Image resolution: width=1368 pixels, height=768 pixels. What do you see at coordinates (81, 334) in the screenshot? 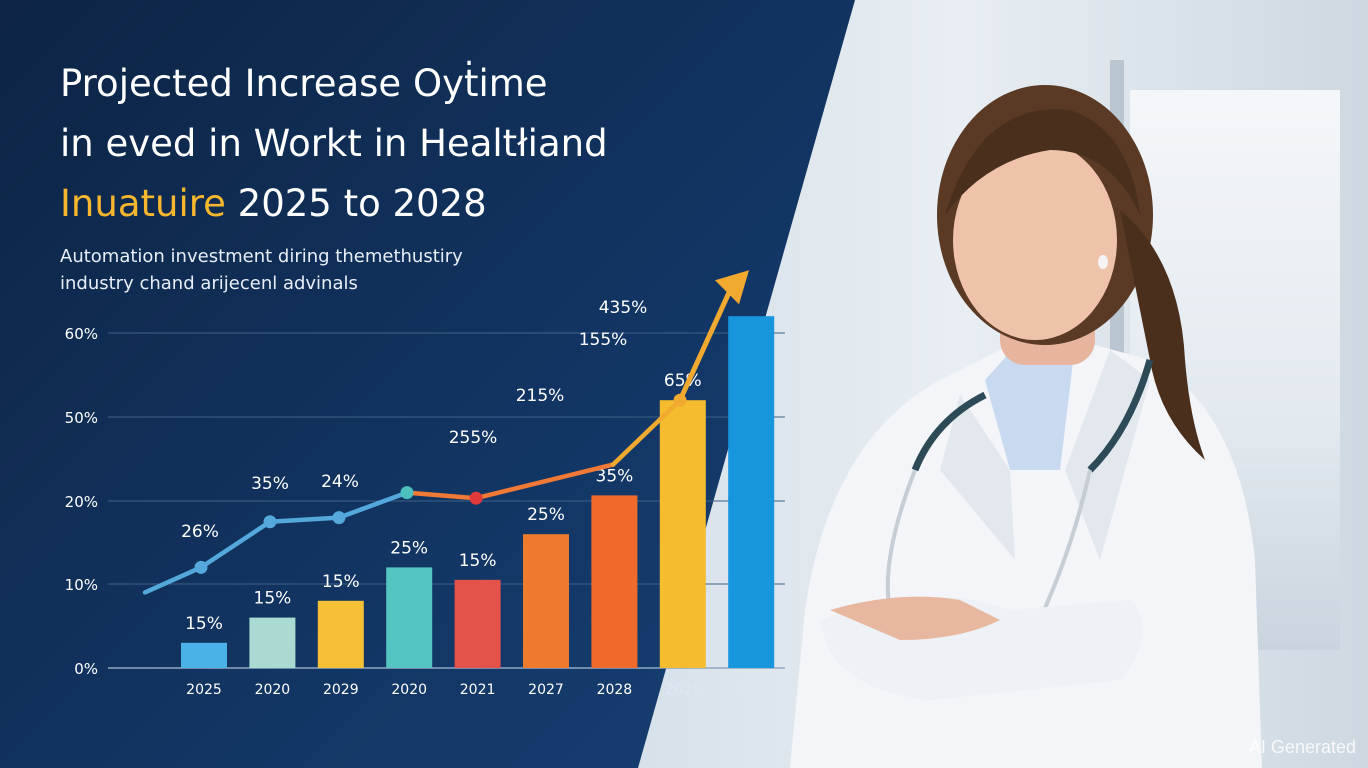
I see `y-tick-label: 60%` at bounding box center [81, 334].